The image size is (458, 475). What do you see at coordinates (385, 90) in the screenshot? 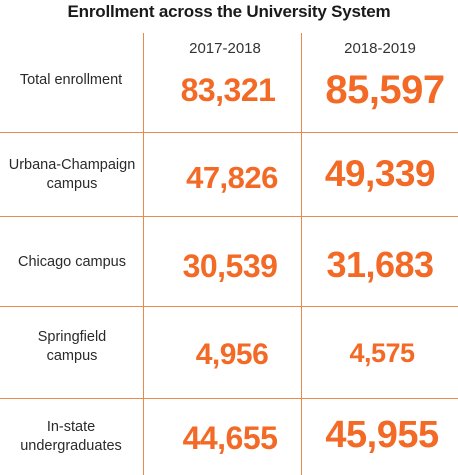
I see `value-total-2018: 85,597` at bounding box center [385, 90].